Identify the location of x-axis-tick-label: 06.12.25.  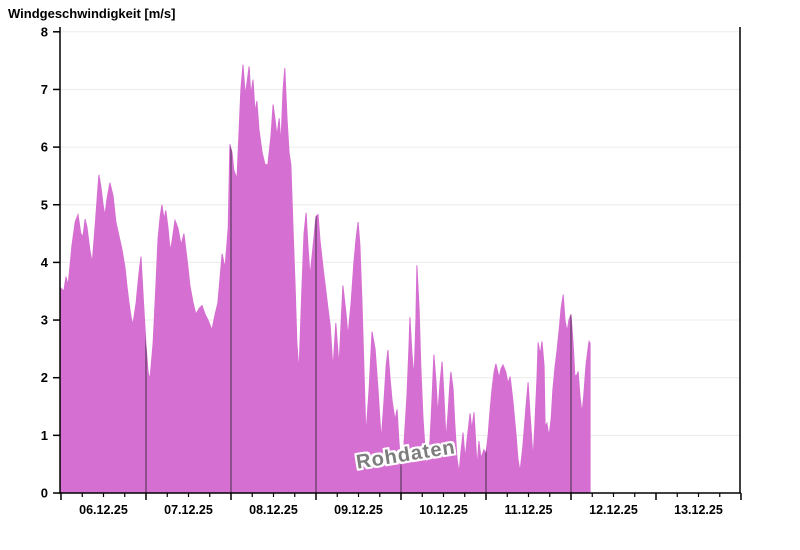
(103, 510).